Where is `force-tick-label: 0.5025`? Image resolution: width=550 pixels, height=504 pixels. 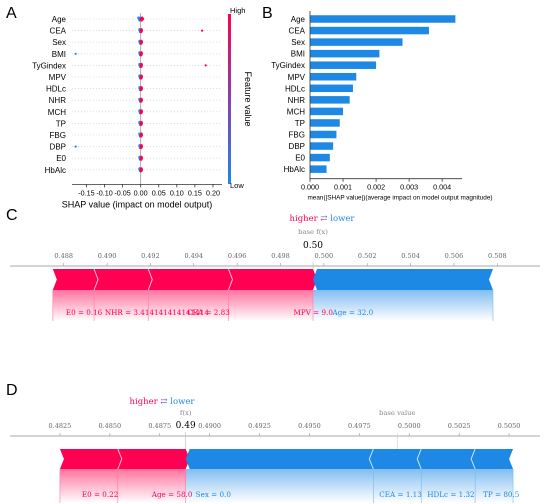 force-tick-label: 0.5025 is located at coordinates (459, 426).